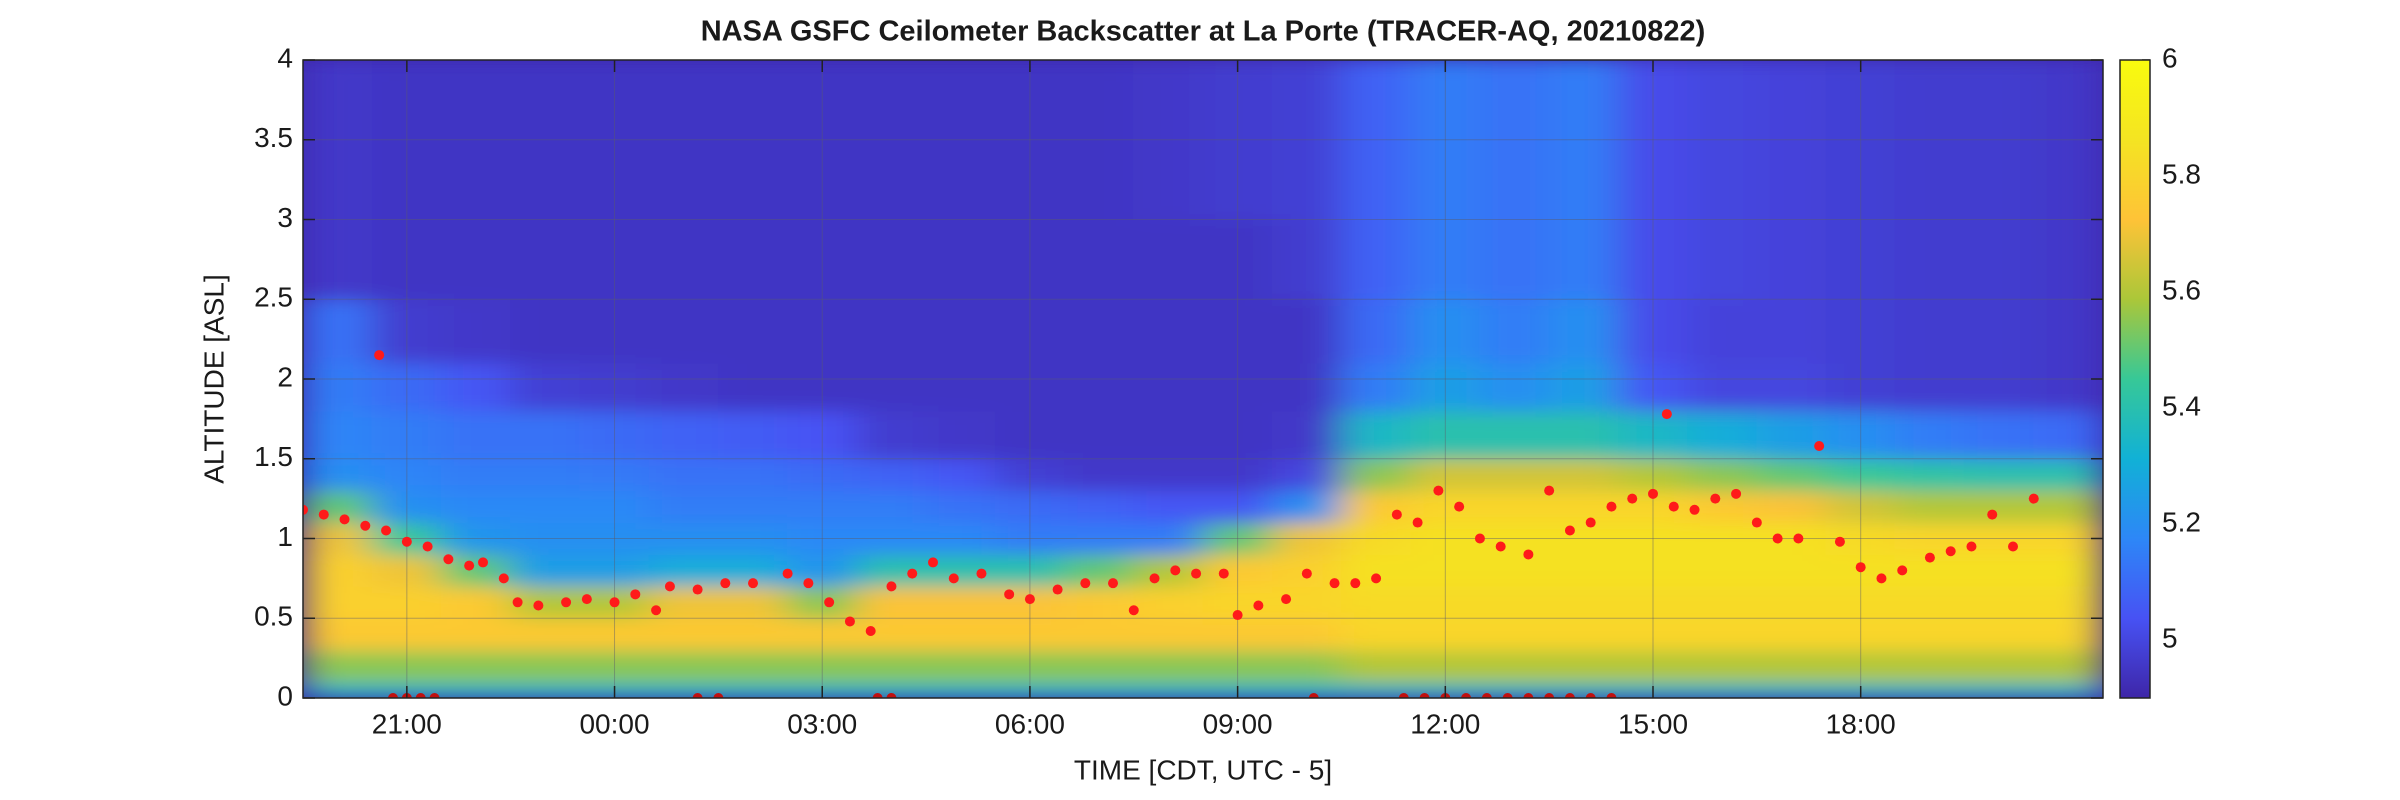 Image resolution: width=2400 pixels, height=800 pixels. I want to click on colorbar-tick-label: 6, so click(2170, 57).